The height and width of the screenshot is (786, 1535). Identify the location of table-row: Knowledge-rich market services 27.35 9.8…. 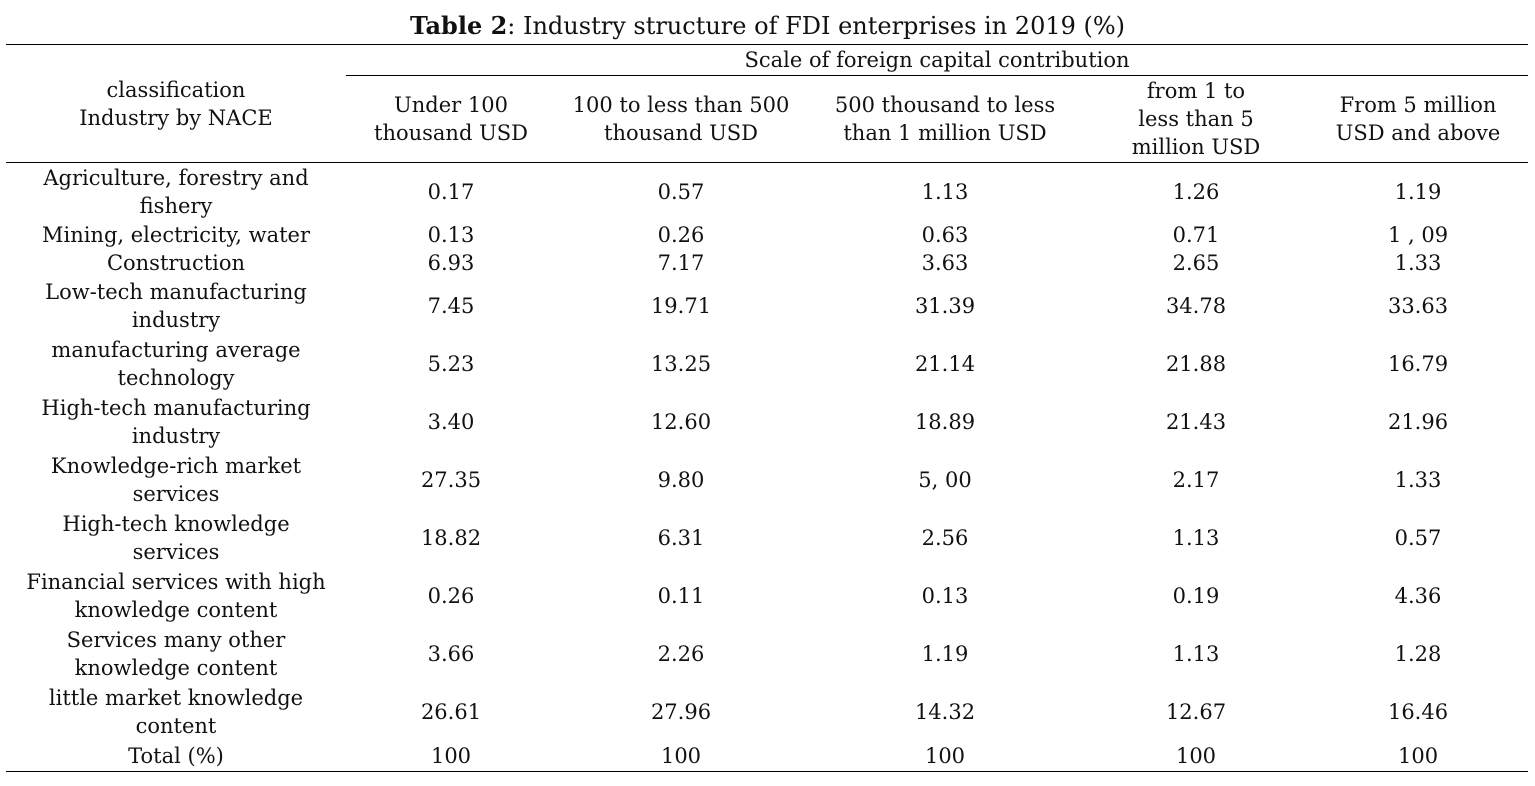
(767, 480).